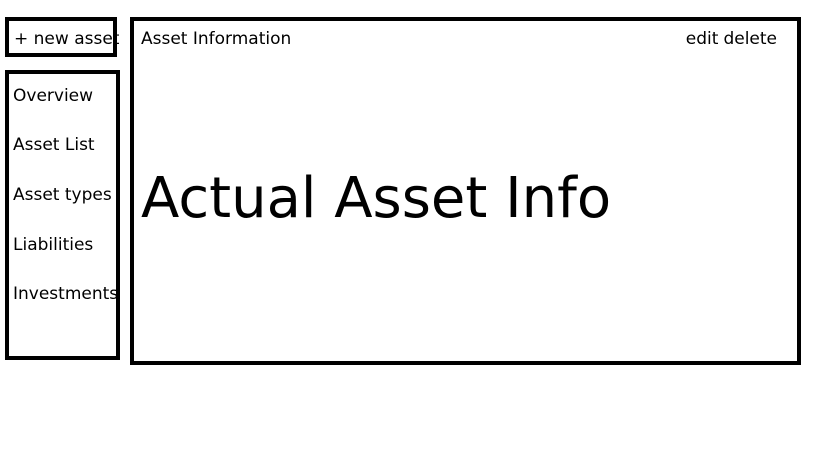 The image size is (817, 466). What do you see at coordinates (54, 145) in the screenshot?
I see `sidebar-item-asset-list: Asset List` at bounding box center [54, 145].